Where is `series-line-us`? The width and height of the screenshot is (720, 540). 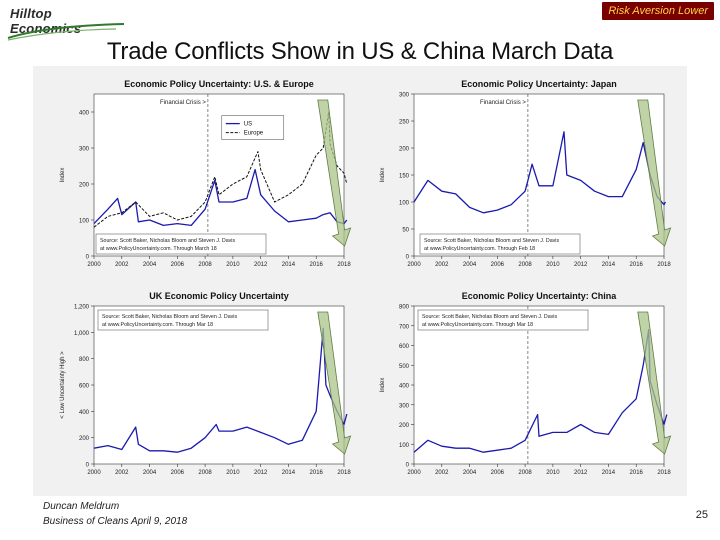
series-line-us is located at coordinates (220, 197).